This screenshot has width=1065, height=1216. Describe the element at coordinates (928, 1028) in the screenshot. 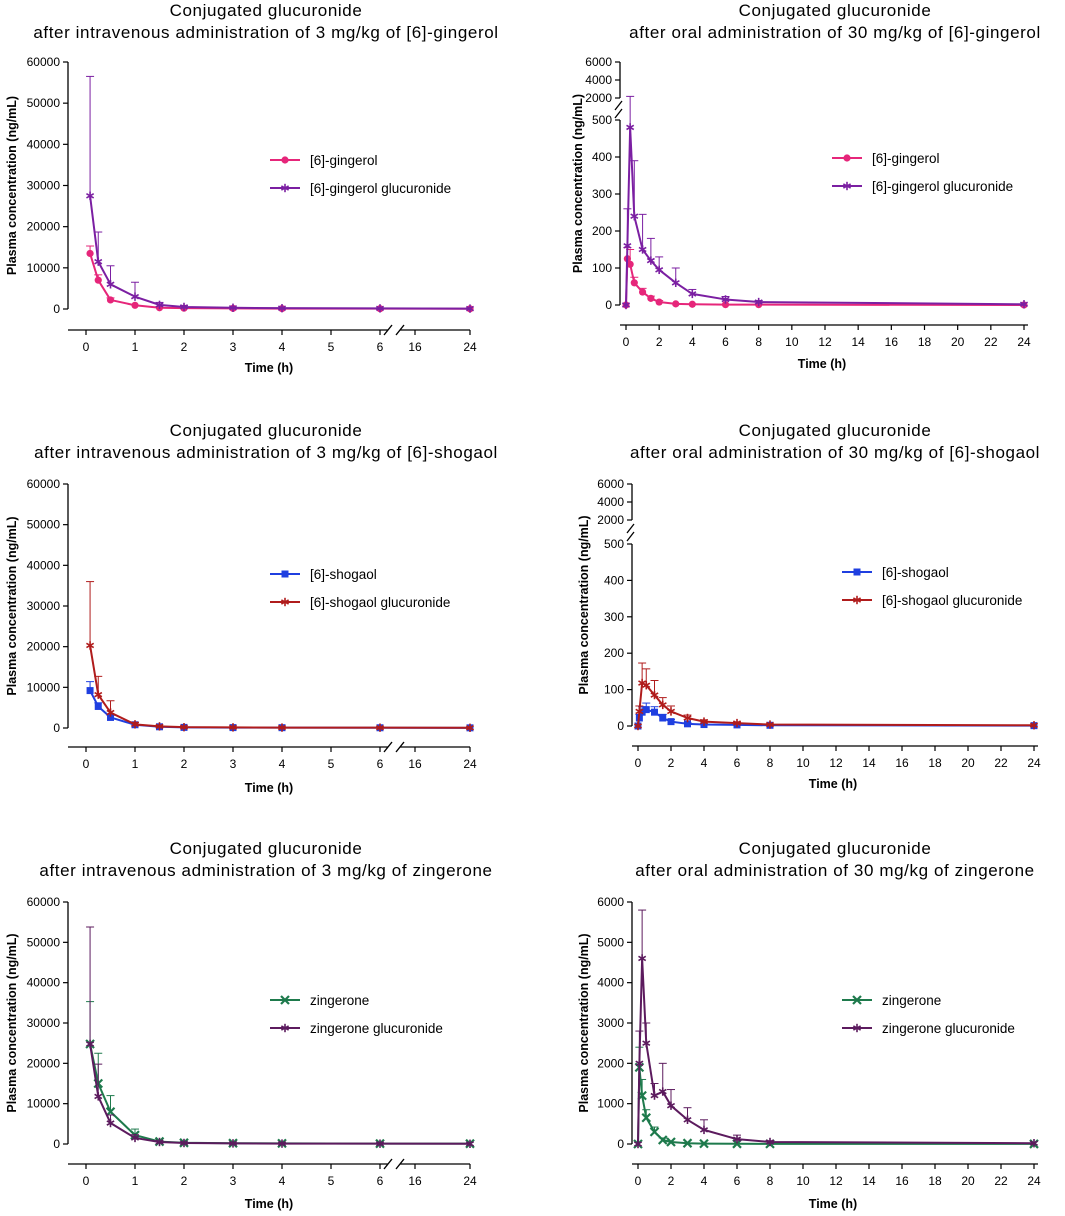

I see `legend-item: zingerone glucuronide` at that location.